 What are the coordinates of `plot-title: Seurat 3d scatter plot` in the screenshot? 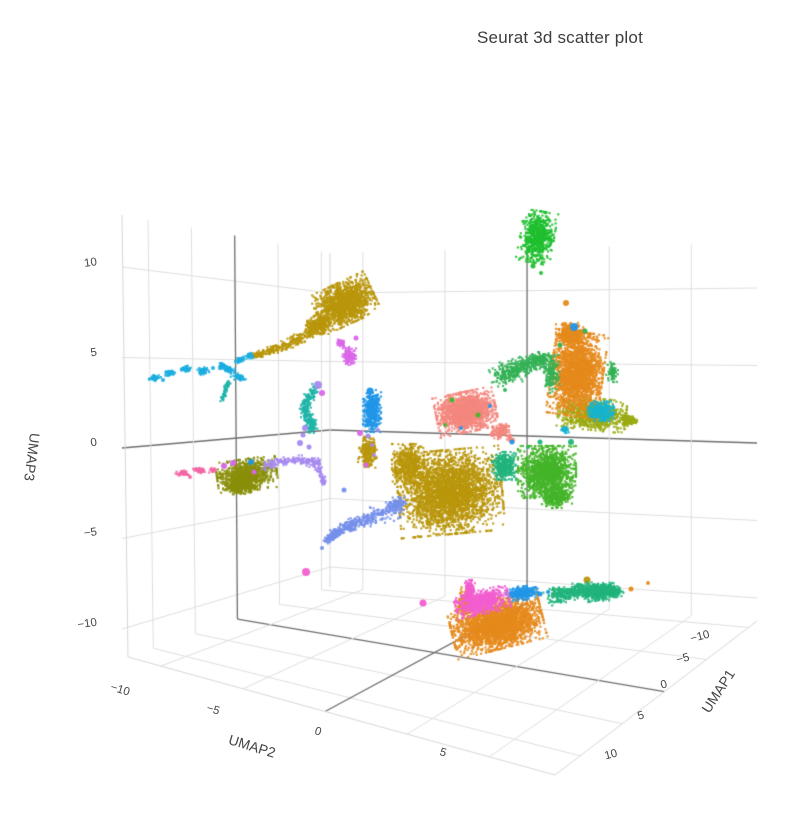 It's located at (560, 37).